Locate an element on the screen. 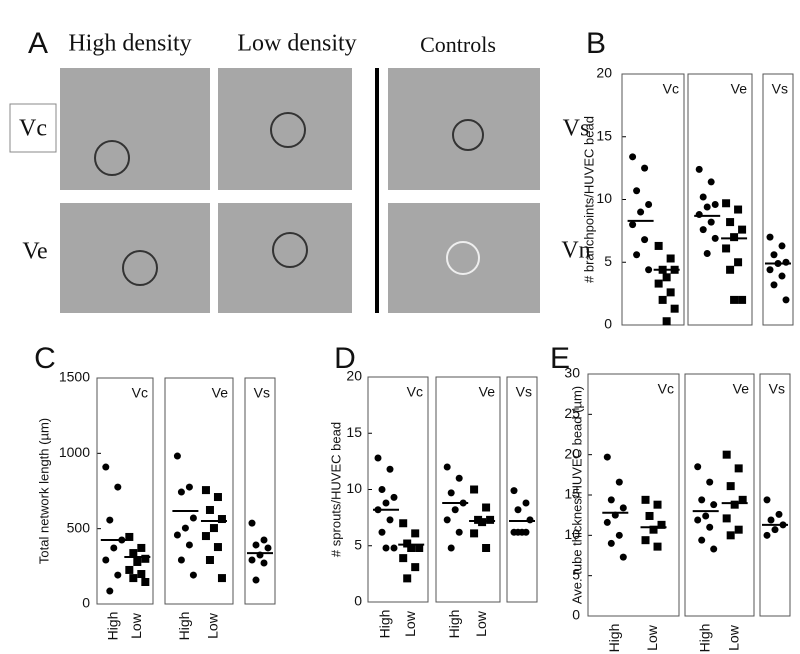 The image size is (800, 654). column-title: Low density is located at coordinates (296, 44).